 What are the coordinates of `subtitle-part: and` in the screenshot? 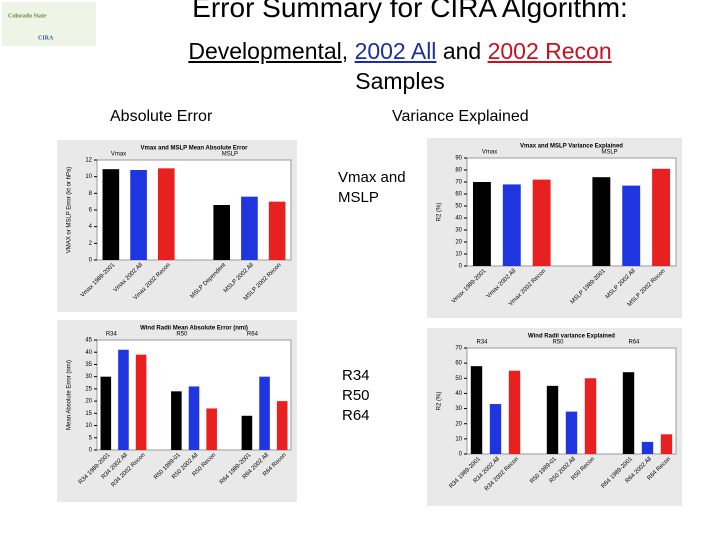 It's located at (462, 51).